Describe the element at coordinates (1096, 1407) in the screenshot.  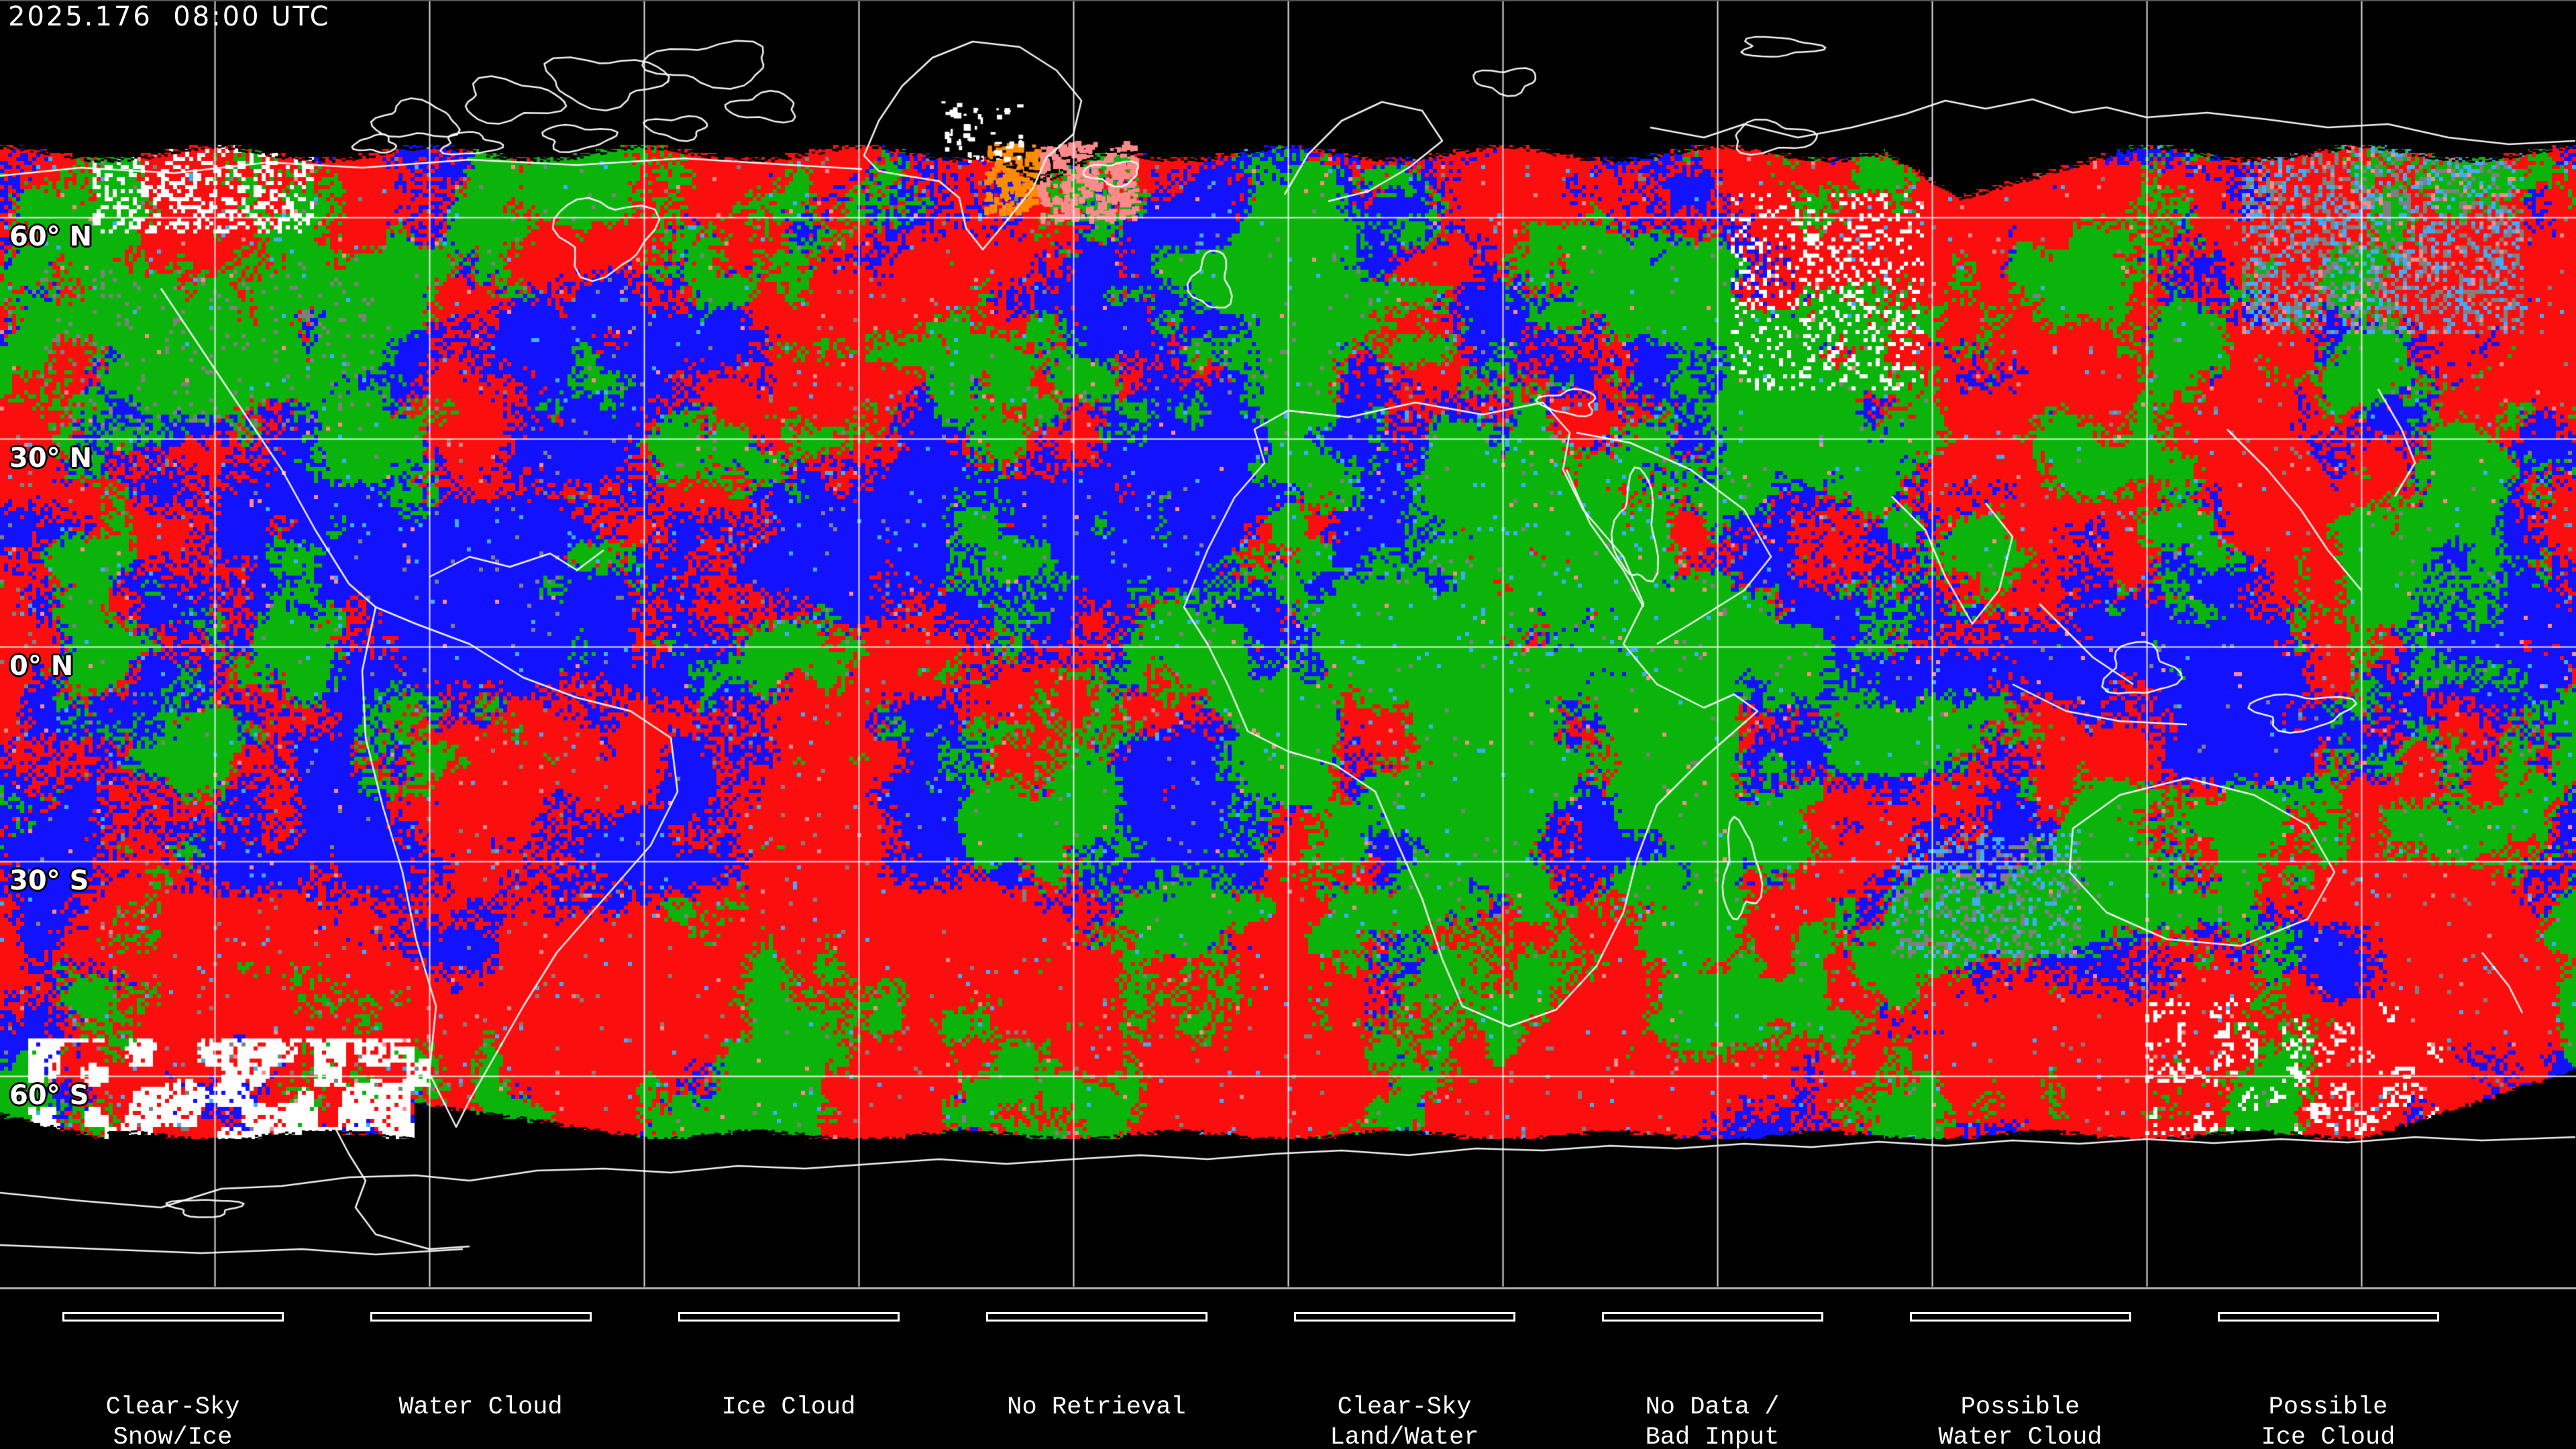
I see `legend-label: No Retrieval` at that location.